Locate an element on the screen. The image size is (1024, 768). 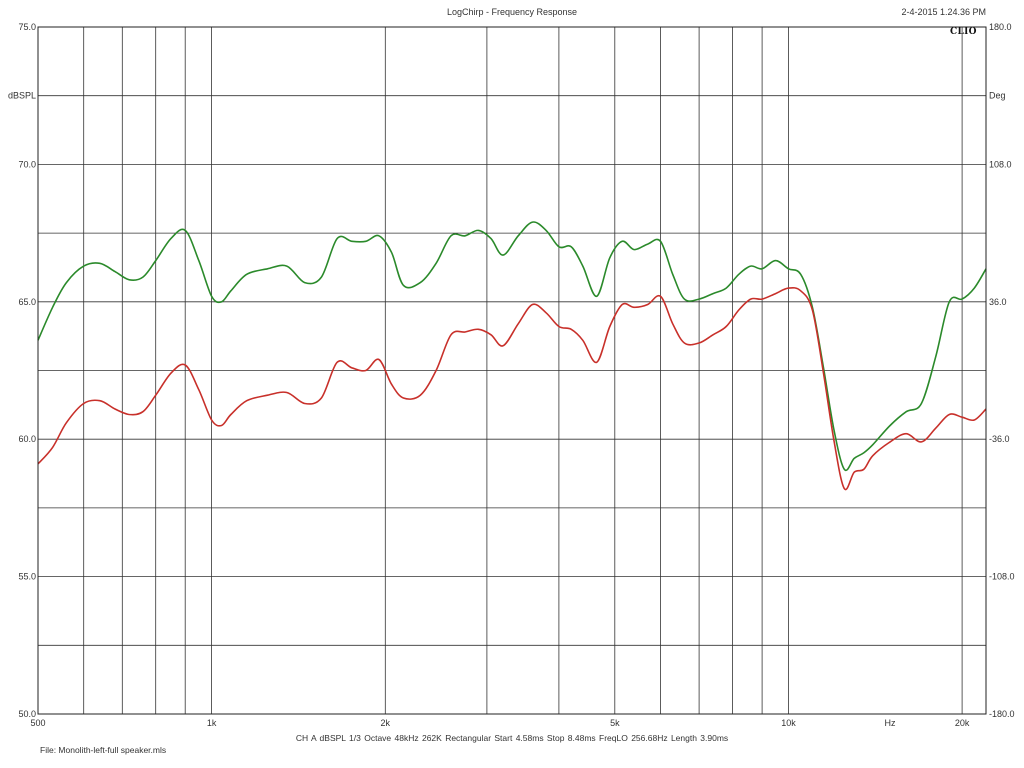
y-tick-label: 65.0 is located at coordinates (27, 302).